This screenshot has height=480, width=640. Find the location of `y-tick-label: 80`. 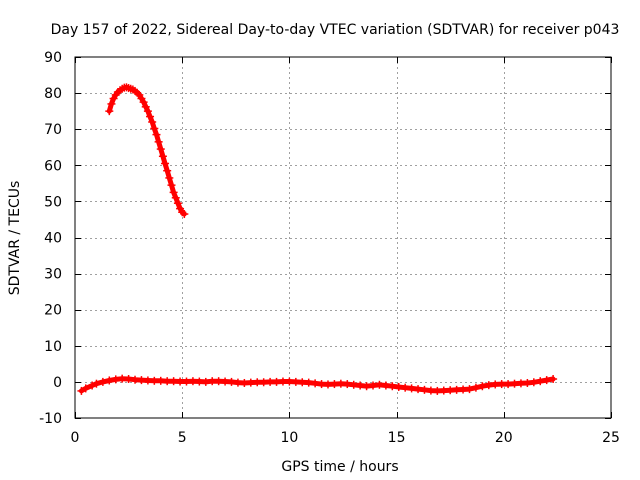

y-tick-label: 80 is located at coordinates (53, 94).